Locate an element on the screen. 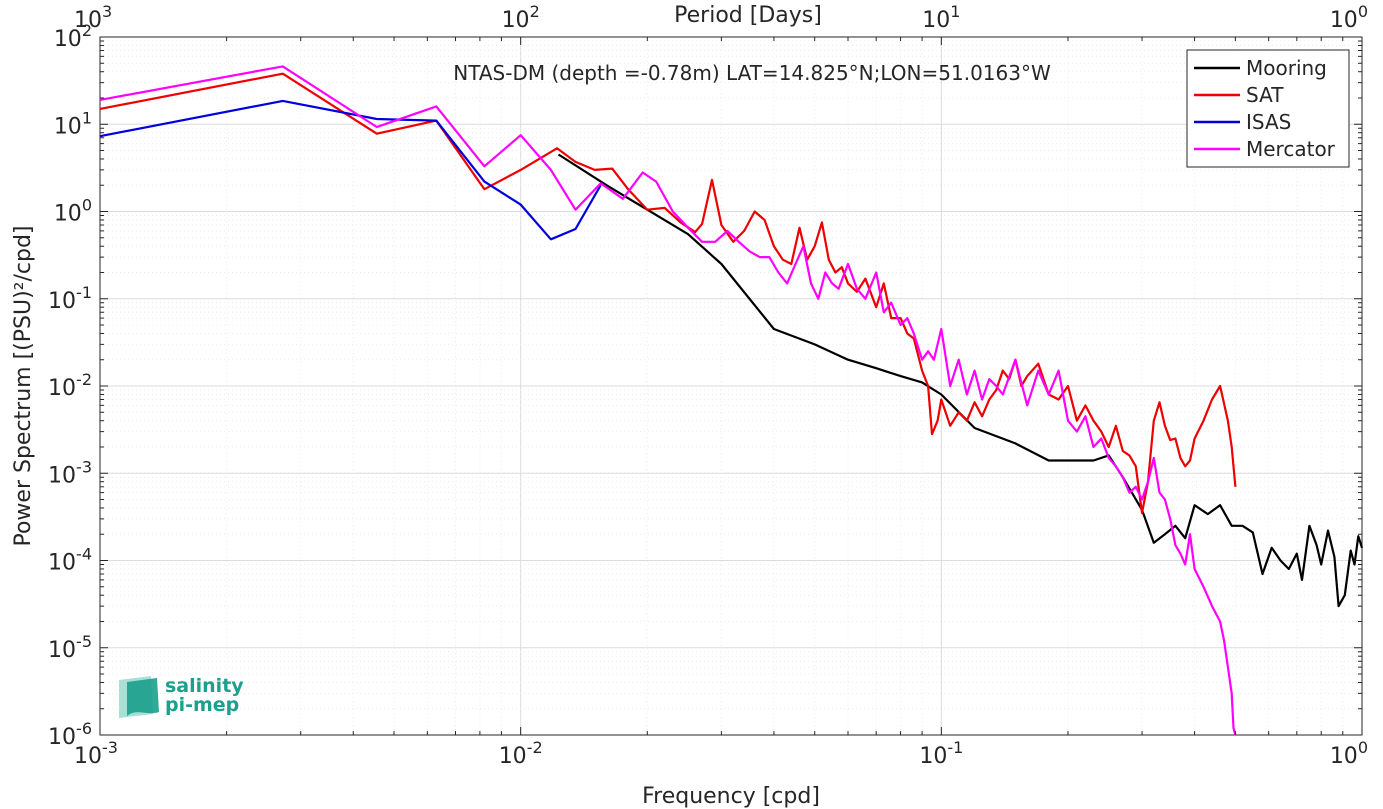  logo-wave-icon-front is located at coordinates (143, 697).